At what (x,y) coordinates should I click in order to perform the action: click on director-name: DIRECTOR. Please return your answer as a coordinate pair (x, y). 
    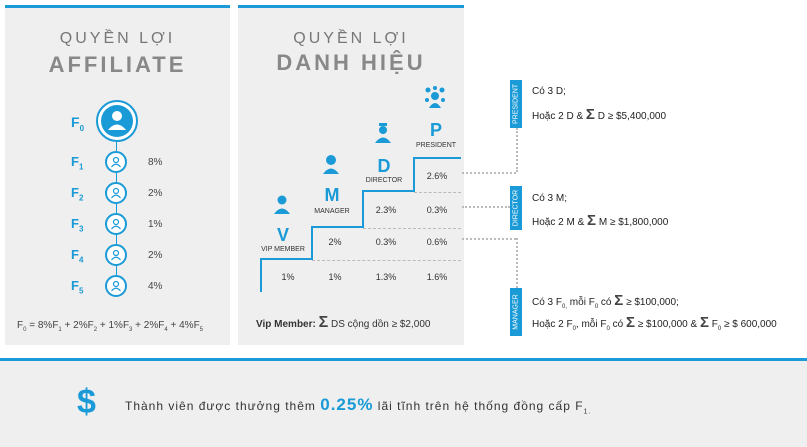
    Looking at the image, I should click on (384, 180).